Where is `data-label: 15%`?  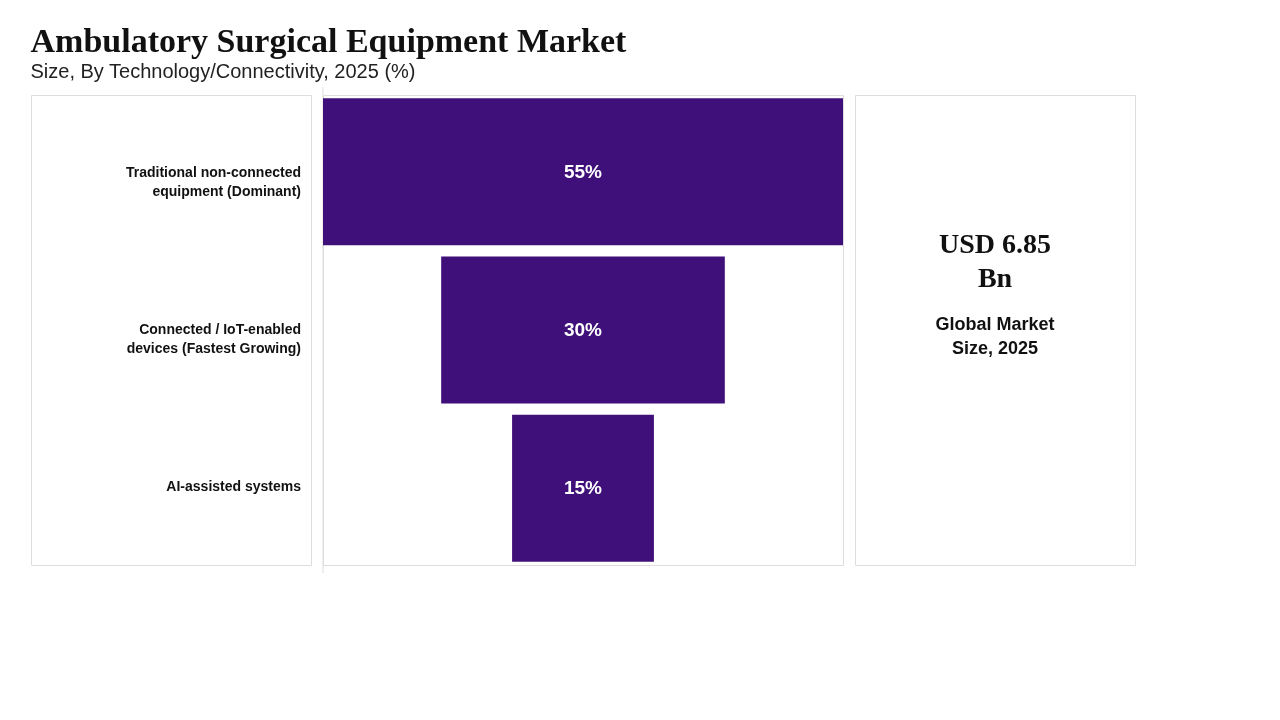
data-label: 15% is located at coordinates (583, 488).